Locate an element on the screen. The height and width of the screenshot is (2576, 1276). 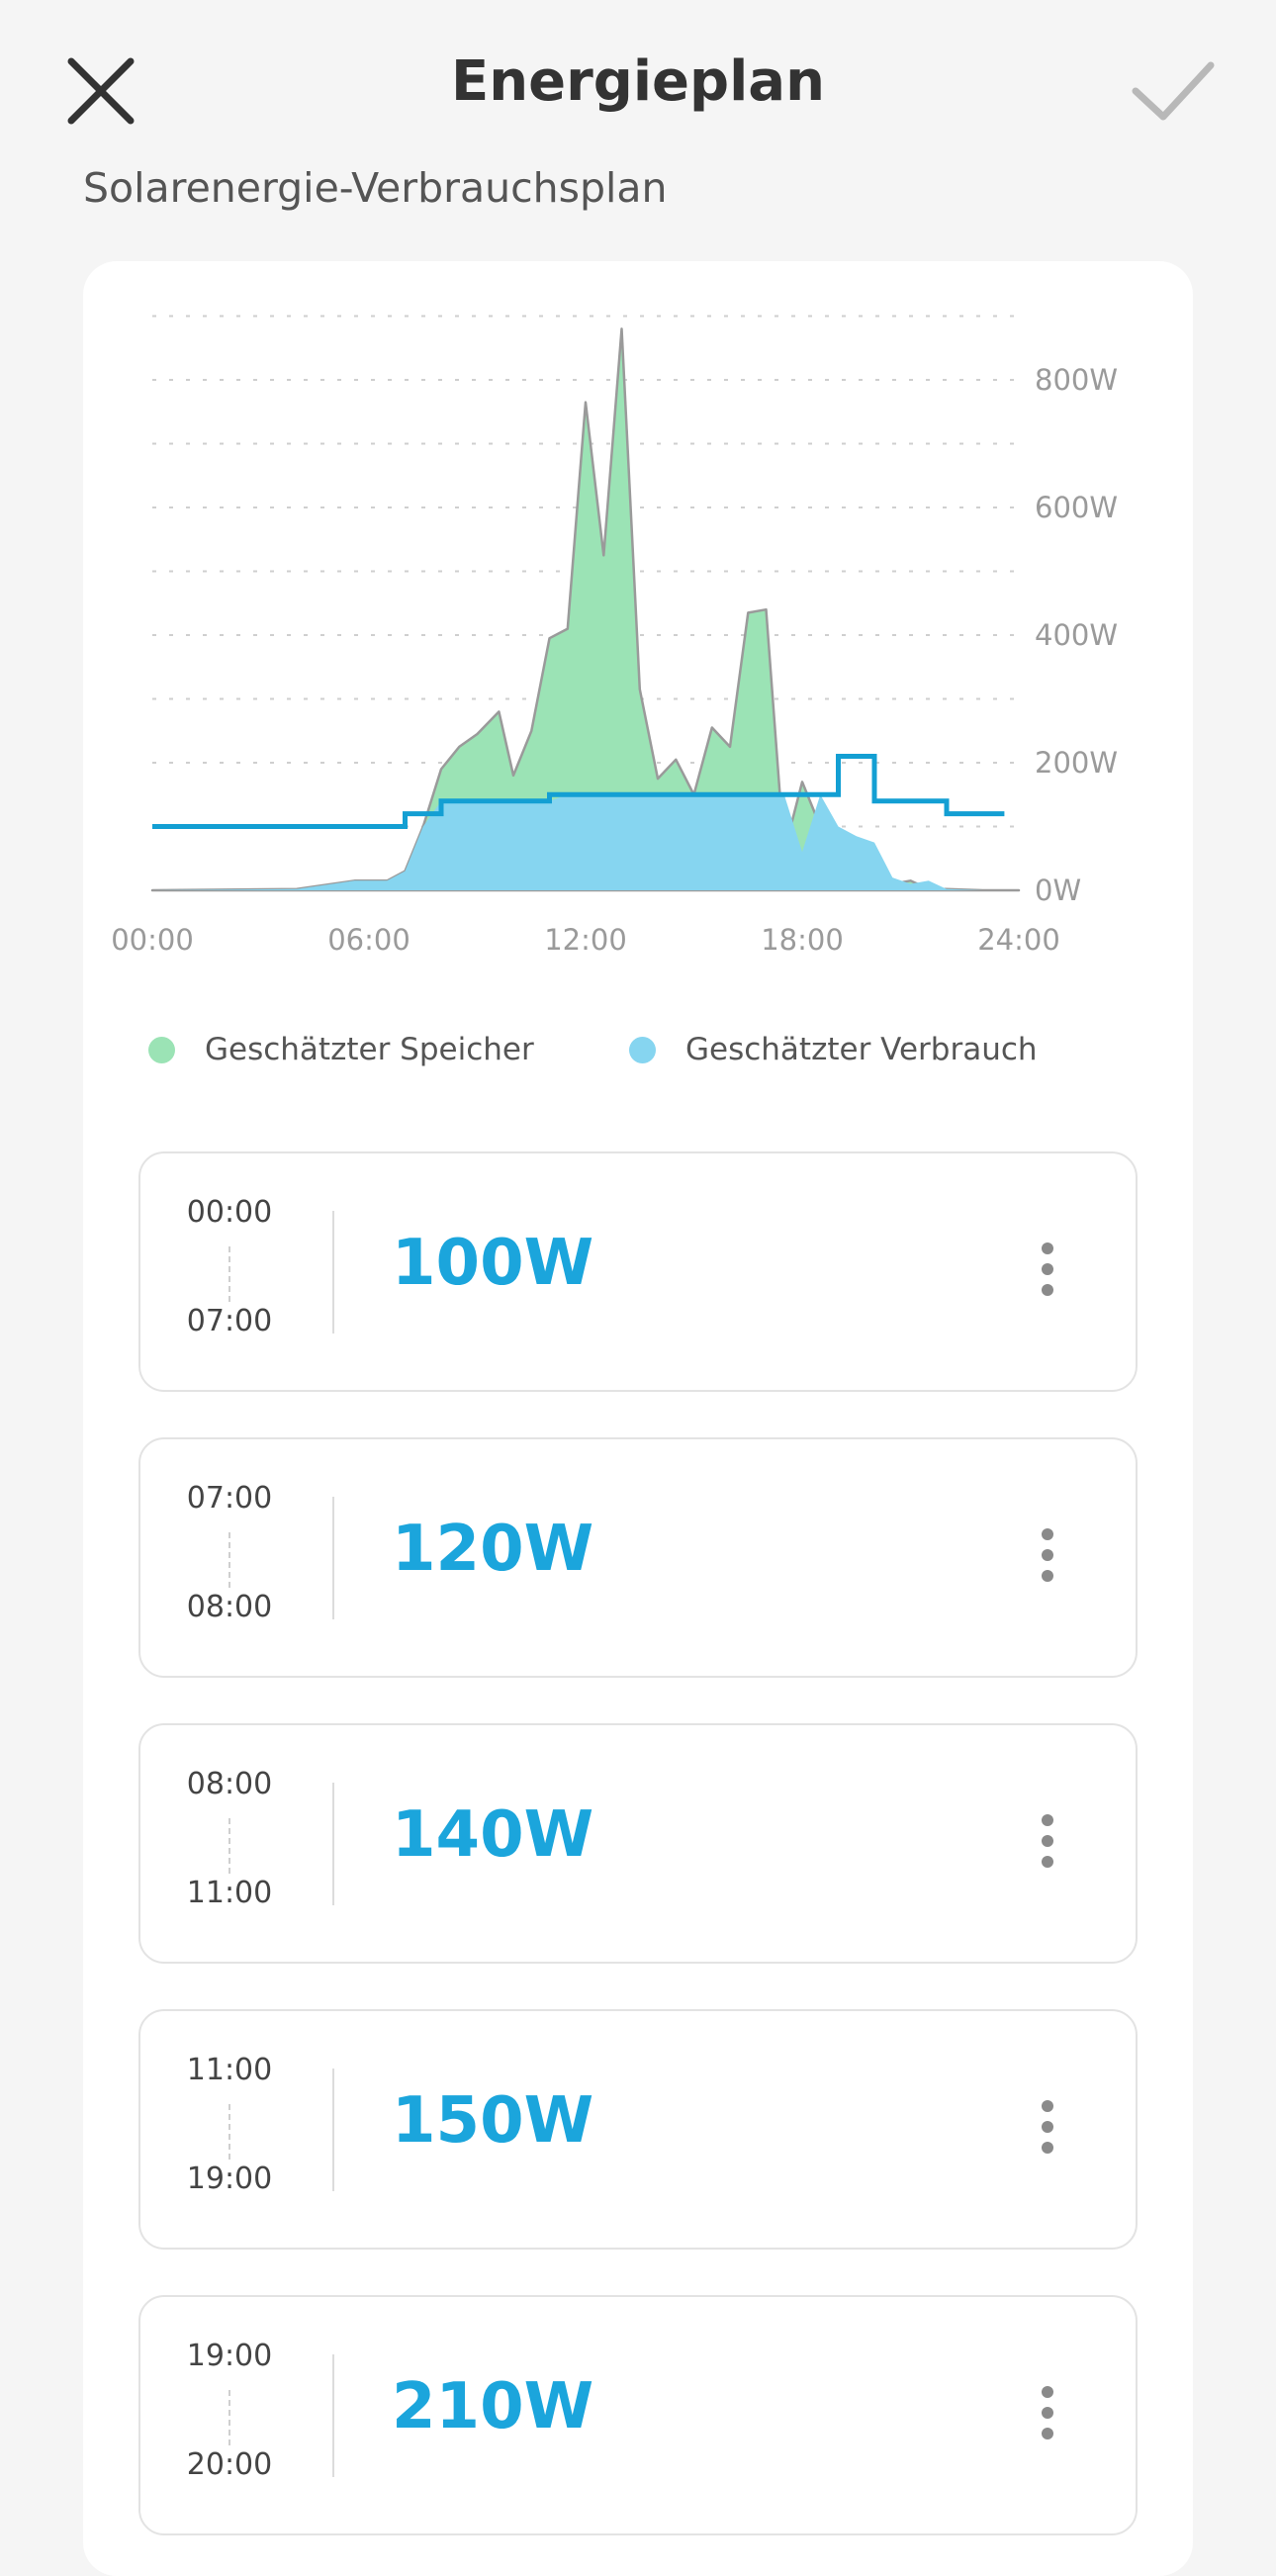
slot-power-value: 140W is located at coordinates (493, 1835).